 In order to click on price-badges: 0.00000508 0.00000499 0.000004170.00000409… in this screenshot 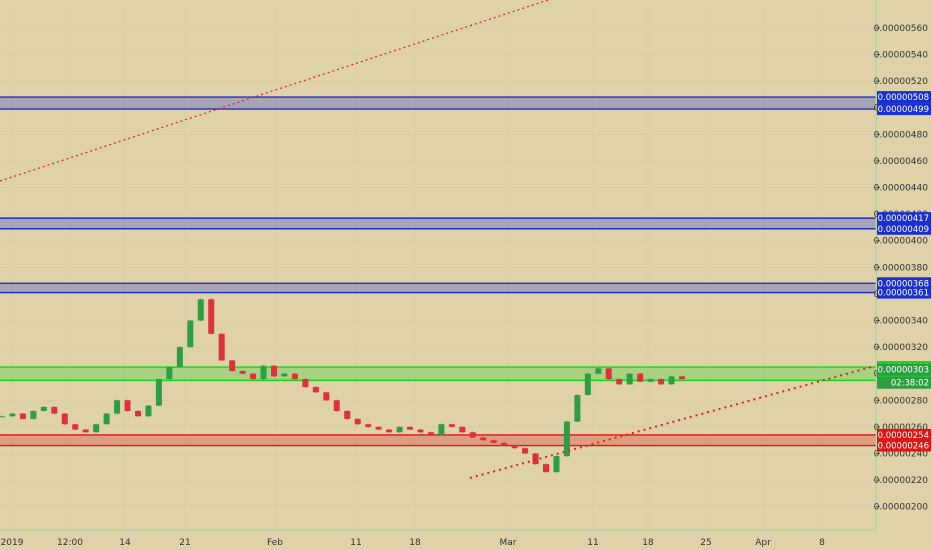, I will do `click(904, 271)`.